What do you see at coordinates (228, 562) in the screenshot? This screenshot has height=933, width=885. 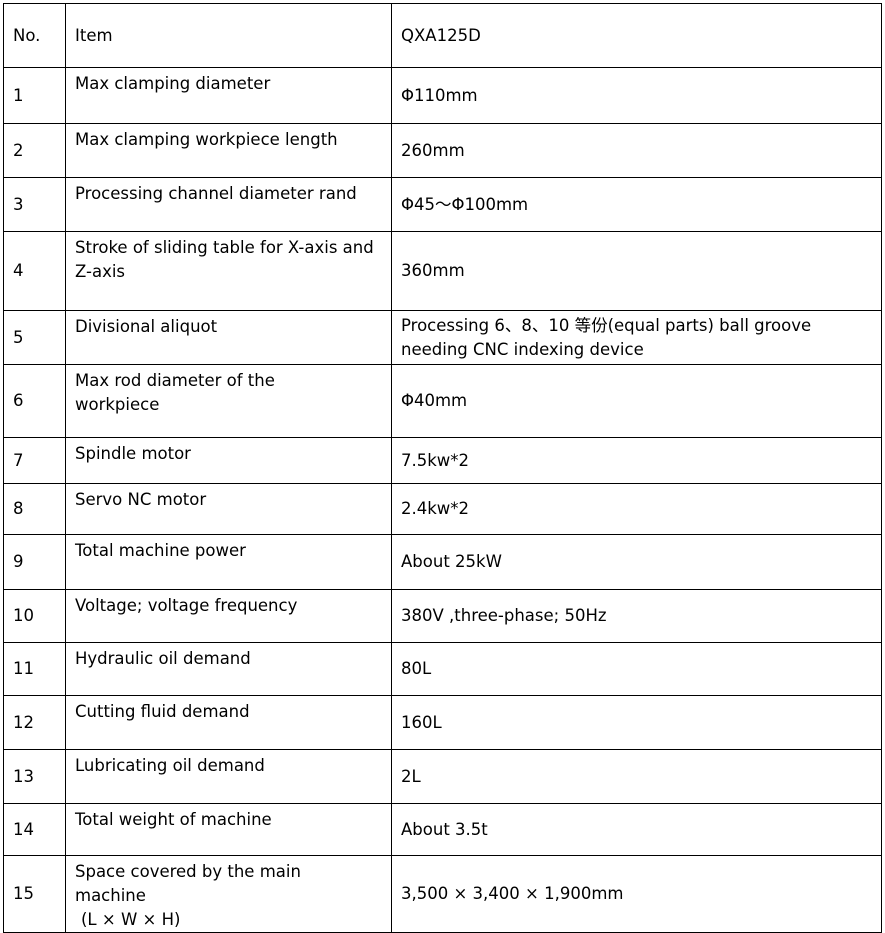 I see `row-item: Total machine power` at bounding box center [228, 562].